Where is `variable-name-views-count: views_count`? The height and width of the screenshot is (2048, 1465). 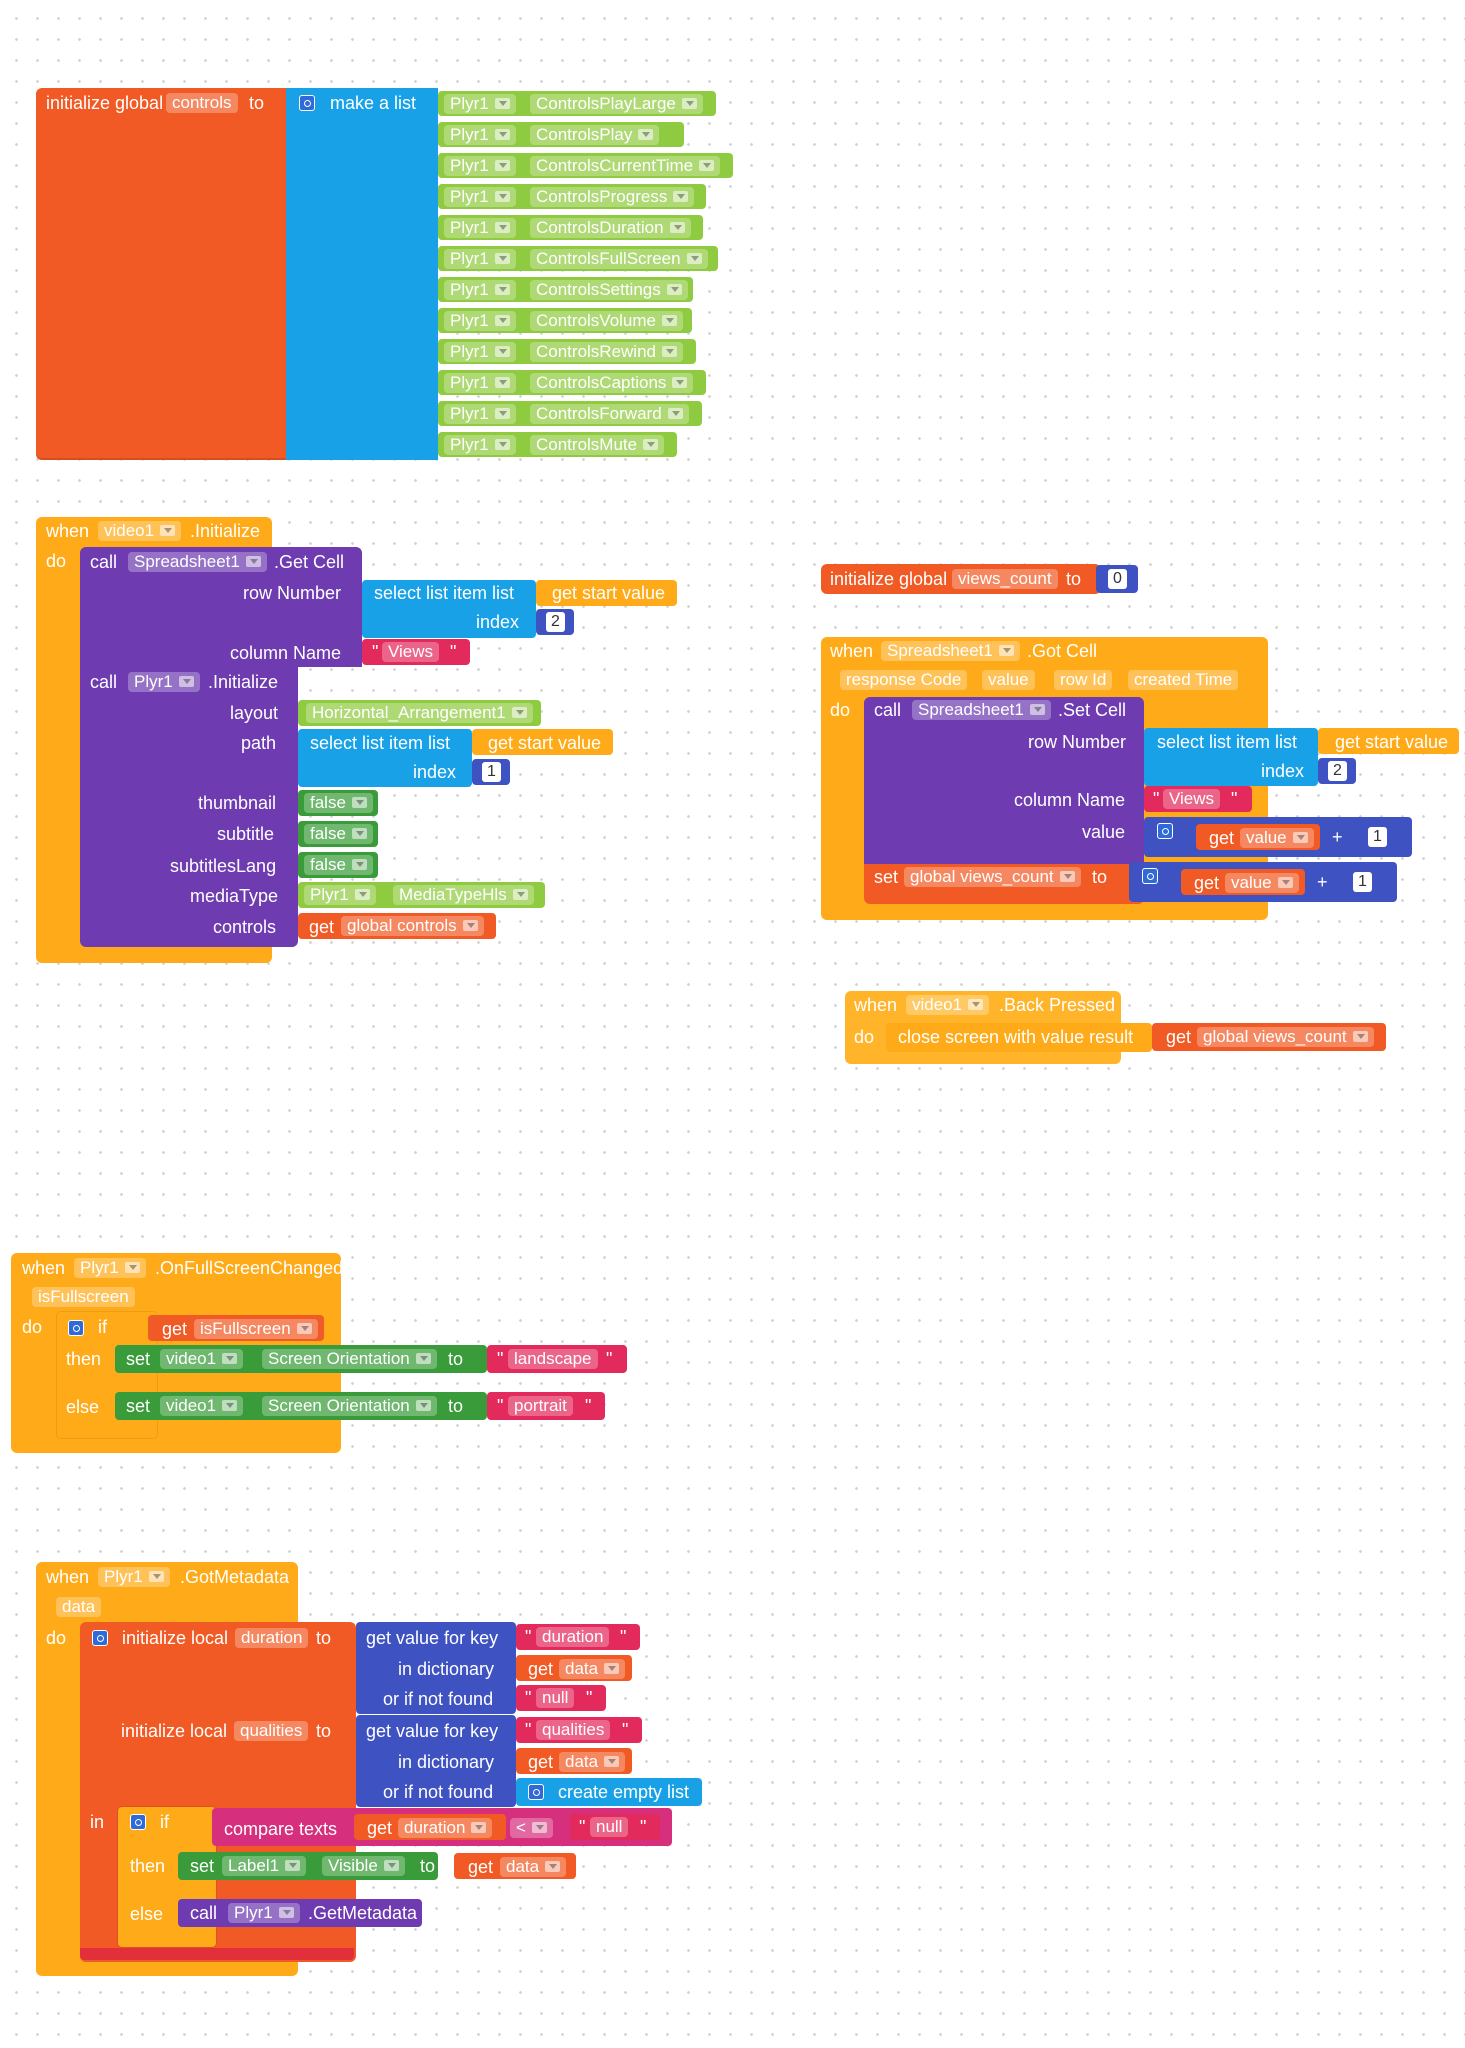
variable-name-views-count: views_count is located at coordinates (1005, 579).